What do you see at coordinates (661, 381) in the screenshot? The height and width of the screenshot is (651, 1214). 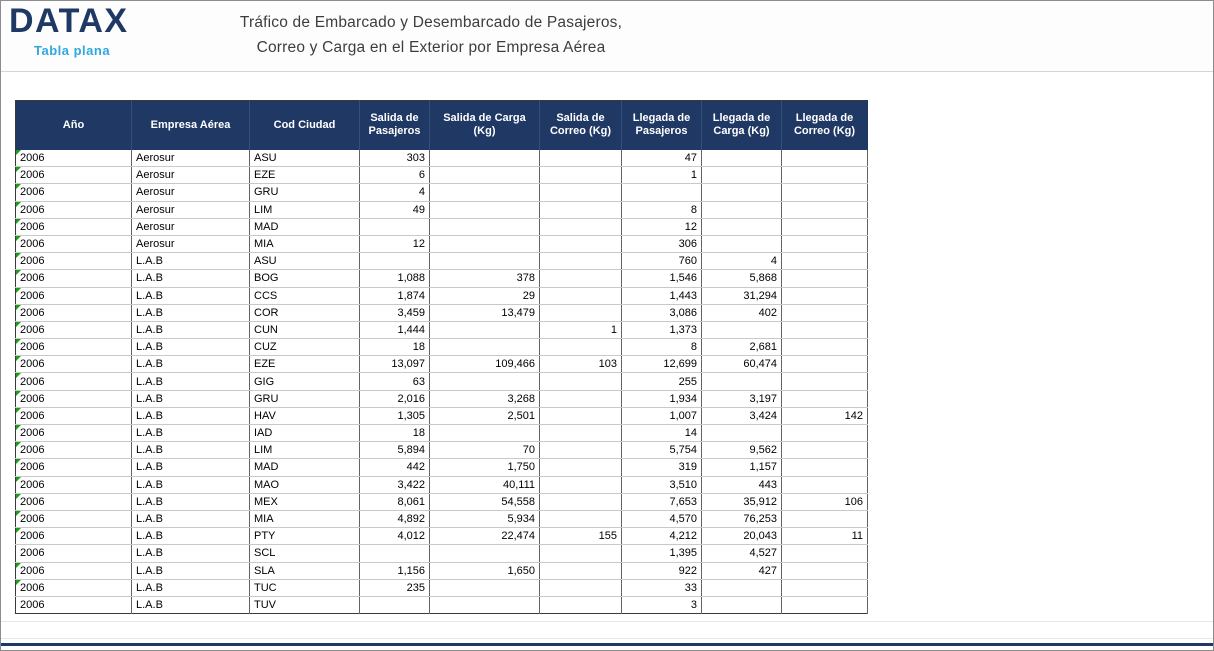 I see `cell-llegada-pasajeros: 255` at bounding box center [661, 381].